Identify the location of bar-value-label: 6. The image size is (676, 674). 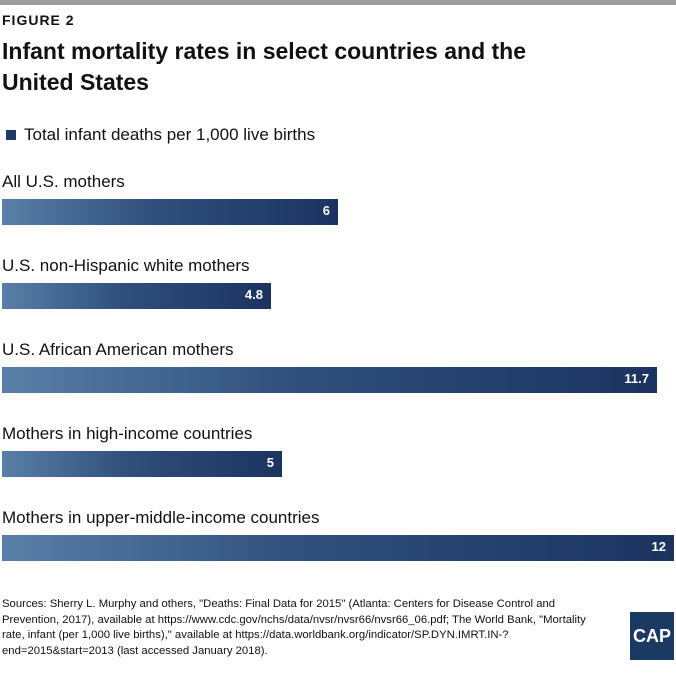
(326, 210).